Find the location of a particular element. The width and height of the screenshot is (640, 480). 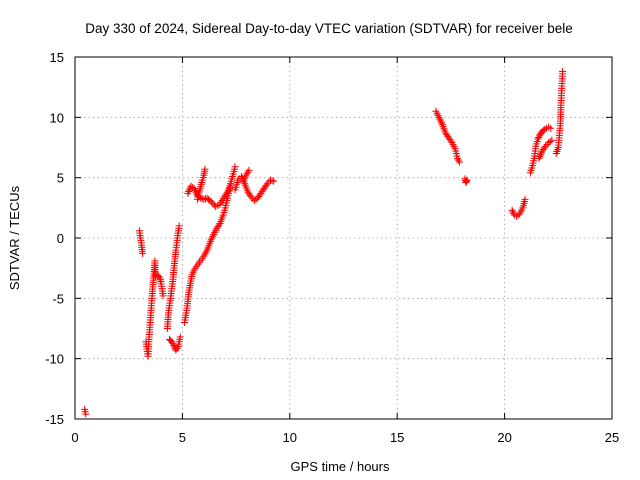

x-tick-label: 20 is located at coordinates (504, 437).